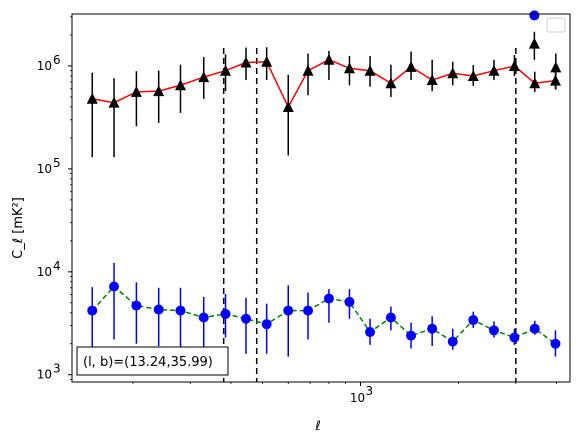  I want to click on annotation-box: (l, b)=(13.24,35.99), so click(152, 361).